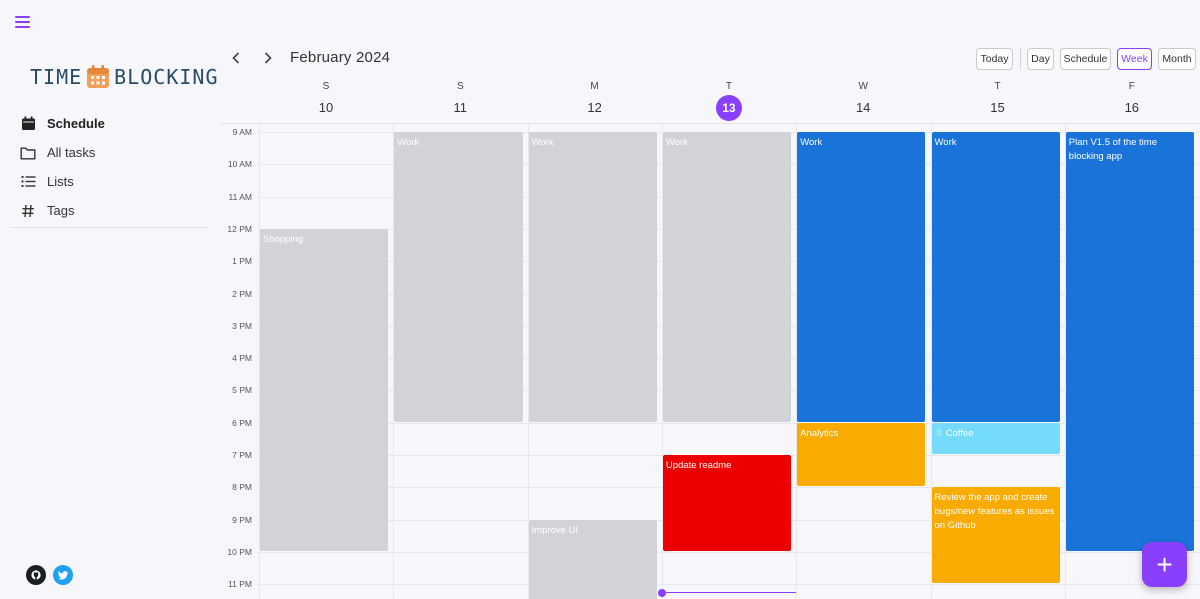 The width and height of the screenshot is (1200, 599). Describe the element at coordinates (242, 132) in the screenshot. I see `time-label: 9 AM` at that location.